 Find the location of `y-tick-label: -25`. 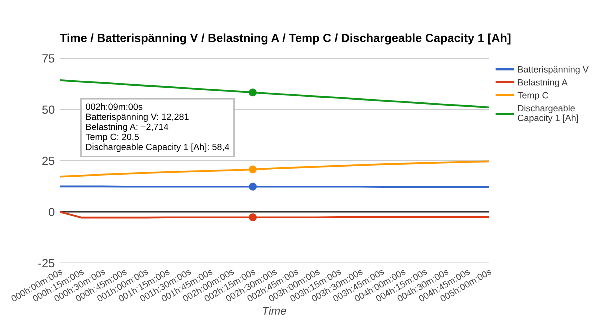

y-tick-label: -25 is located at coordinates (46, 263).